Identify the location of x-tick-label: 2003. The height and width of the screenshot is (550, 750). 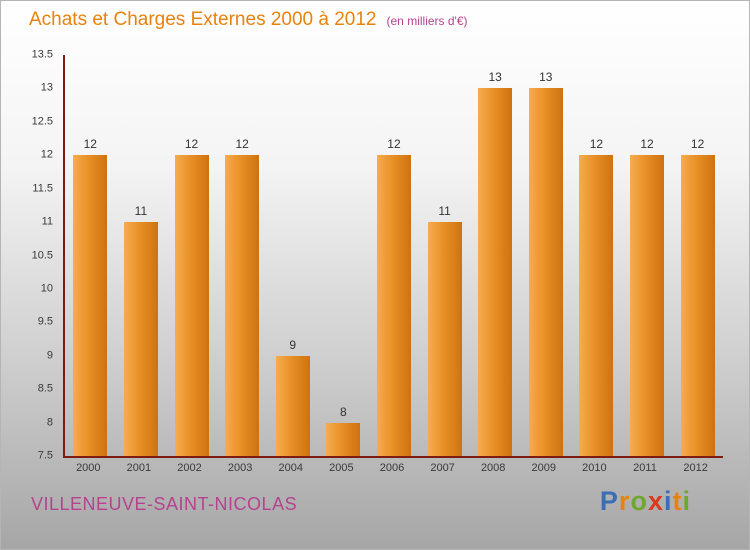
(240, 468).